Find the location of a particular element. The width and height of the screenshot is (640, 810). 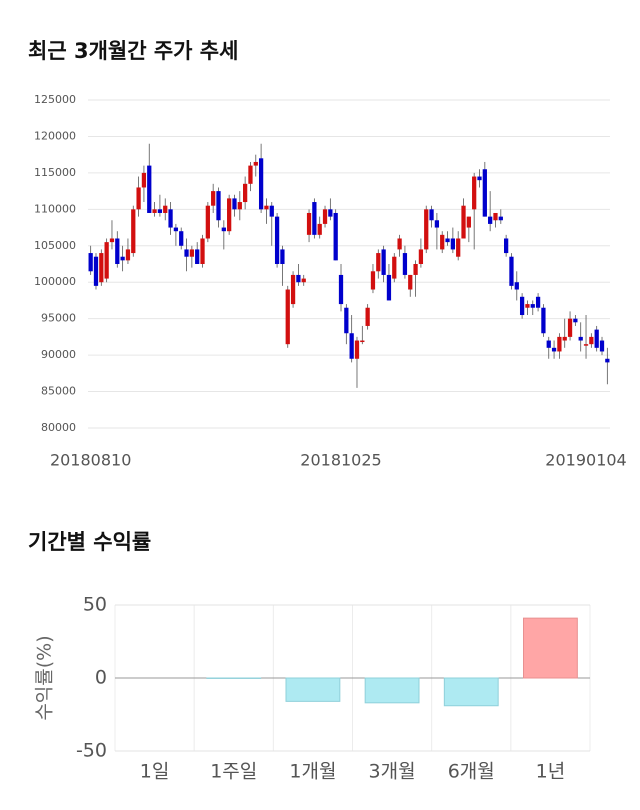

y-tick-label: 100000 is located at coordinates (55, 281).